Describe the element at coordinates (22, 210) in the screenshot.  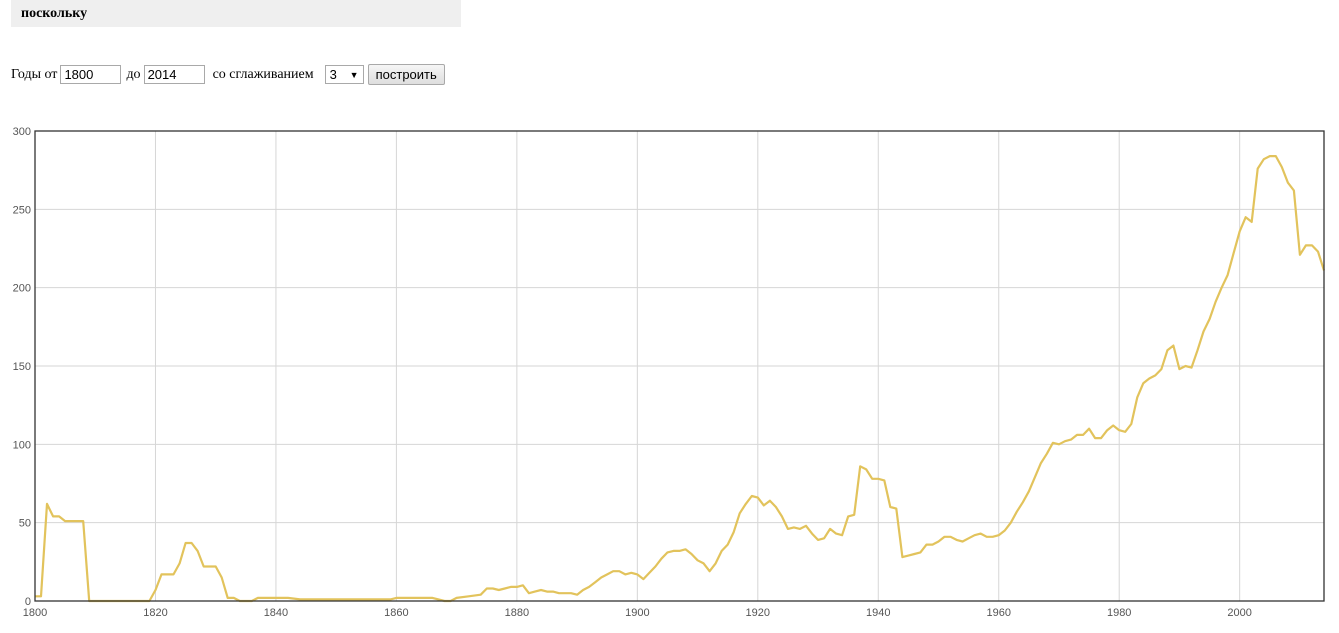
I see `y-tick-label: 250` at that location.